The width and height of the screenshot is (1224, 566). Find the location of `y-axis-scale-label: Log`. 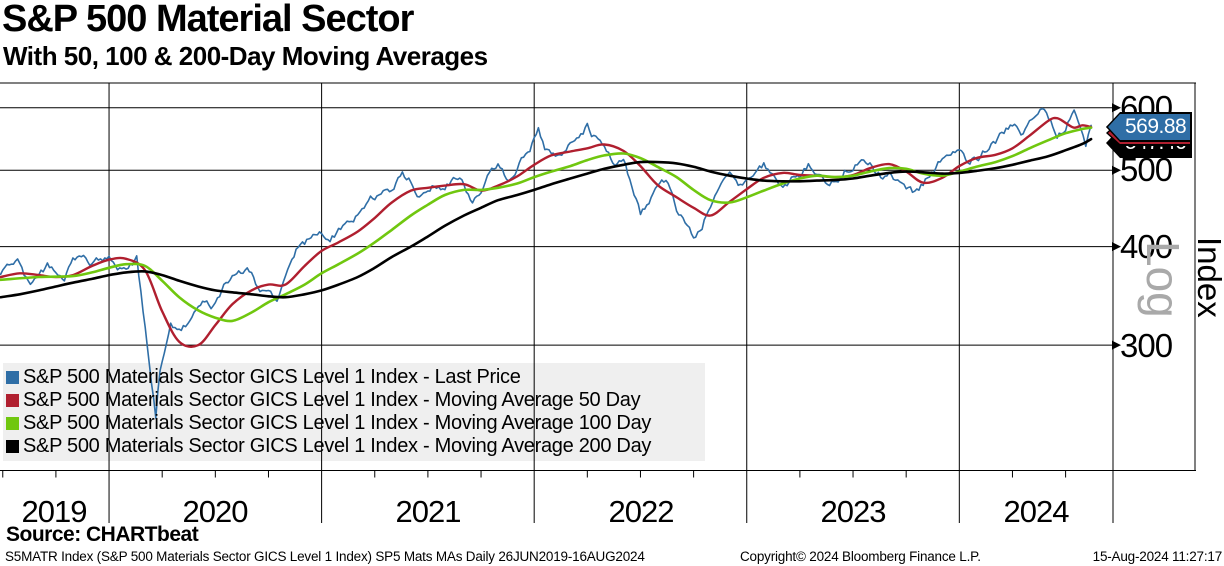

y-axis-scale-label: Log is located at coordinates (1163, 279).